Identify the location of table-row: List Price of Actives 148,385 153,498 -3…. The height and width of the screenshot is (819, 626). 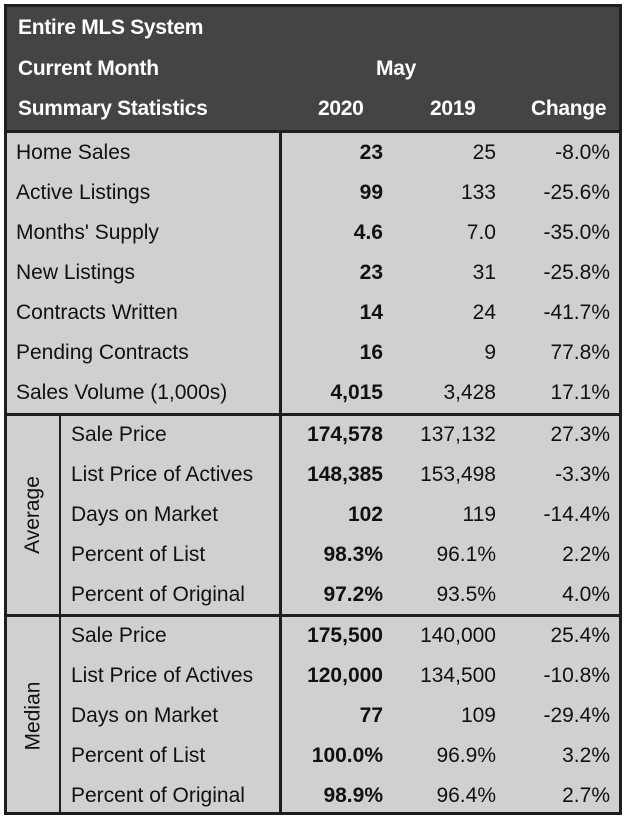
(313, 475).